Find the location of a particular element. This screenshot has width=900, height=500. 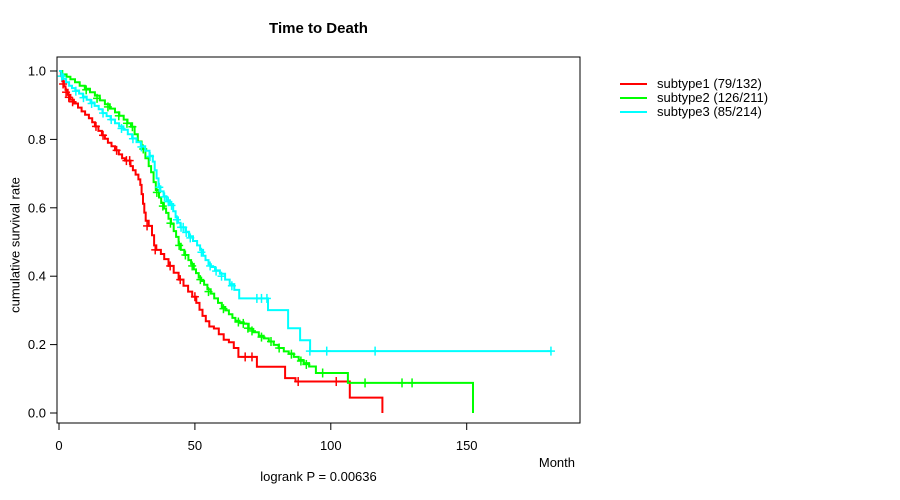

legend-label: subtype2 (126/211) is located at coordinates (713, 97).